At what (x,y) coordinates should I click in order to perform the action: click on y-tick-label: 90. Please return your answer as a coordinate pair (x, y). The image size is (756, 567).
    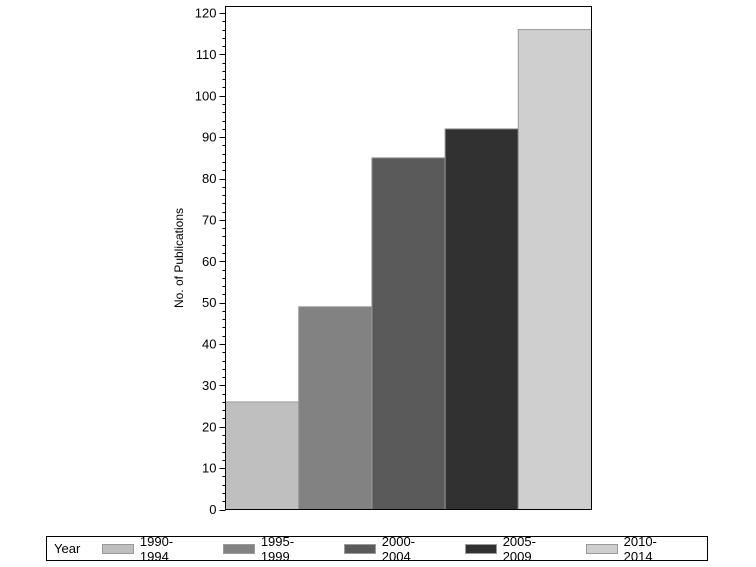
    Looking at the image, I should click on (209, 137).